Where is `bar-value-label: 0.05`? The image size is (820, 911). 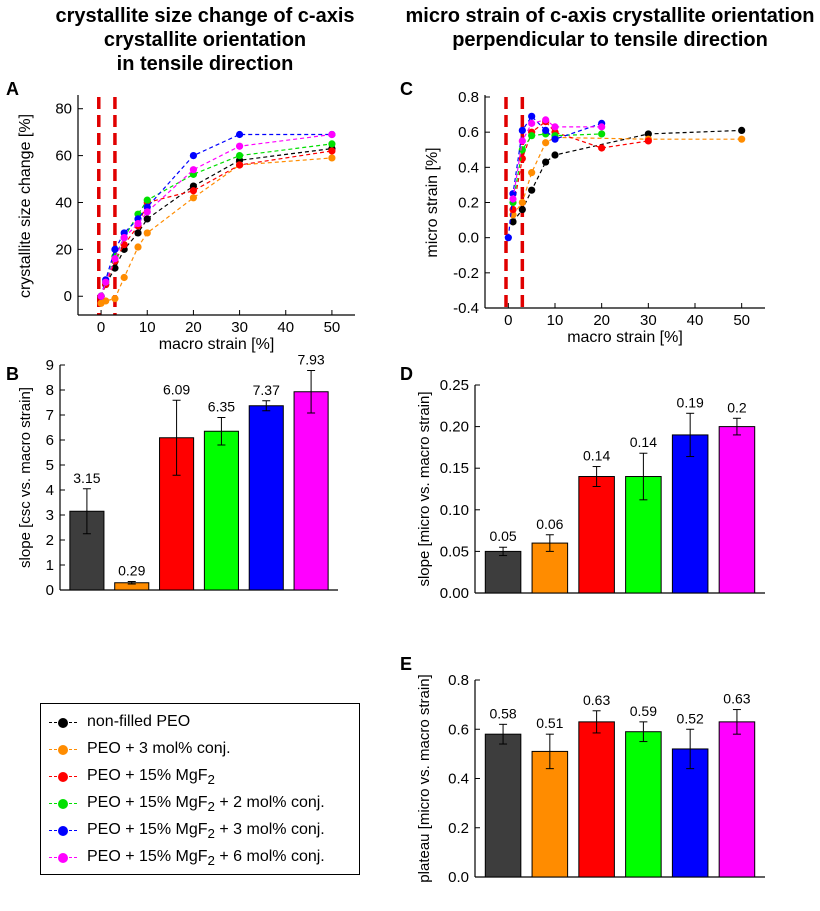
bar-value-label: 0.05 is located at coordinates (502, 536).